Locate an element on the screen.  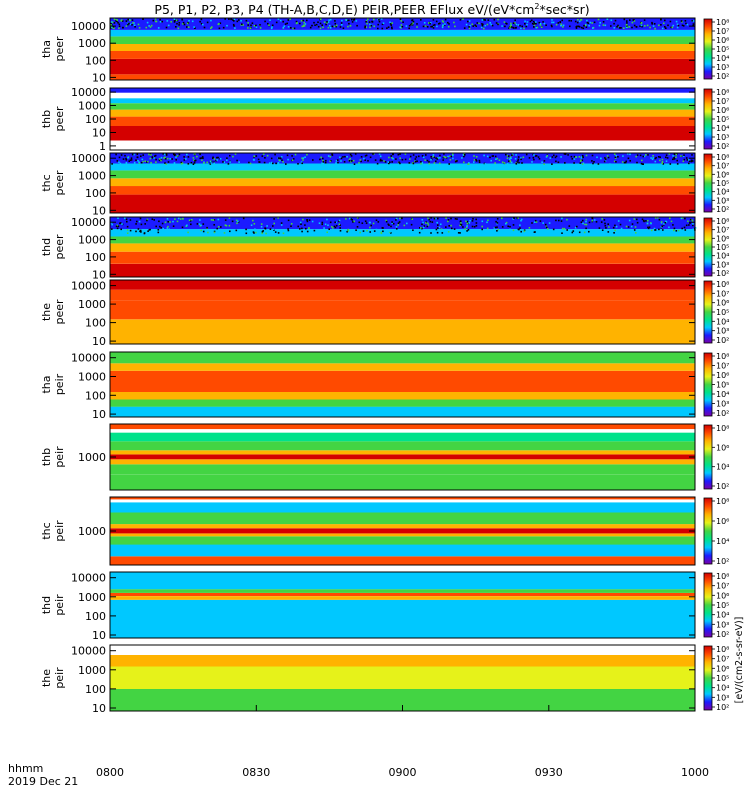
panel-thc-peir: 1000 thcpeir 10² 10⁴ 10⁶ 10⁸ is located at coordinates (384, 531).